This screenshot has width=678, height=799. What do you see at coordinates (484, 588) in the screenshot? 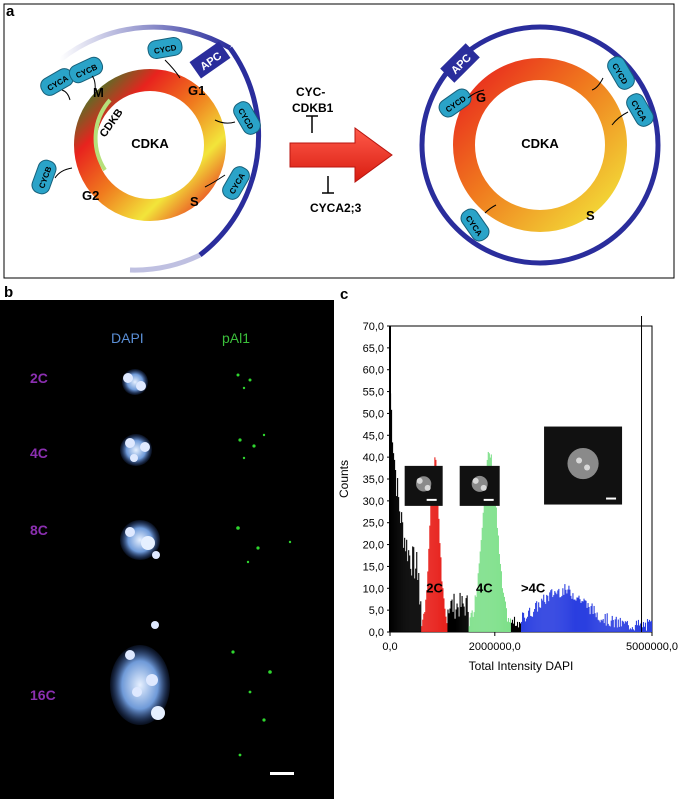
I see `group-label-1: 4C` at bounding box center [484, 588].